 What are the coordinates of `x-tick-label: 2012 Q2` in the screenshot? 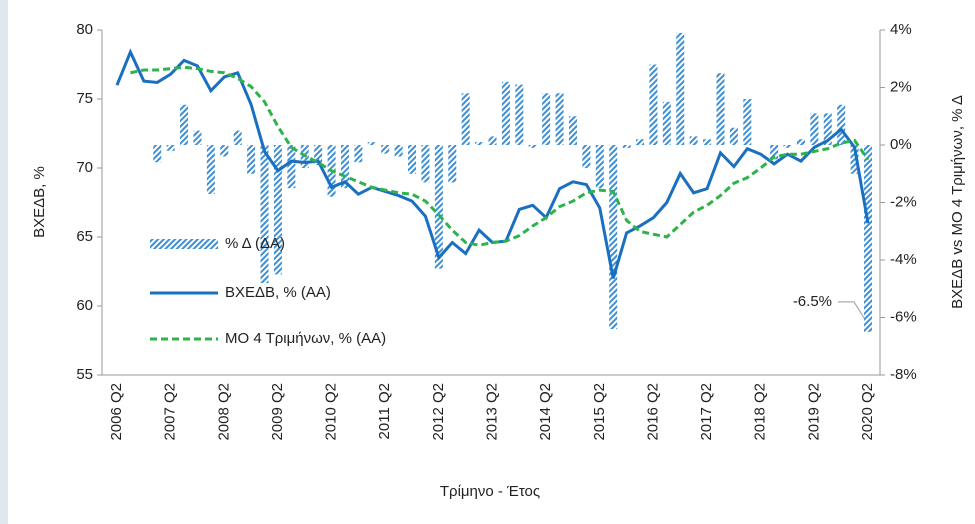 It's located at (438, 412).